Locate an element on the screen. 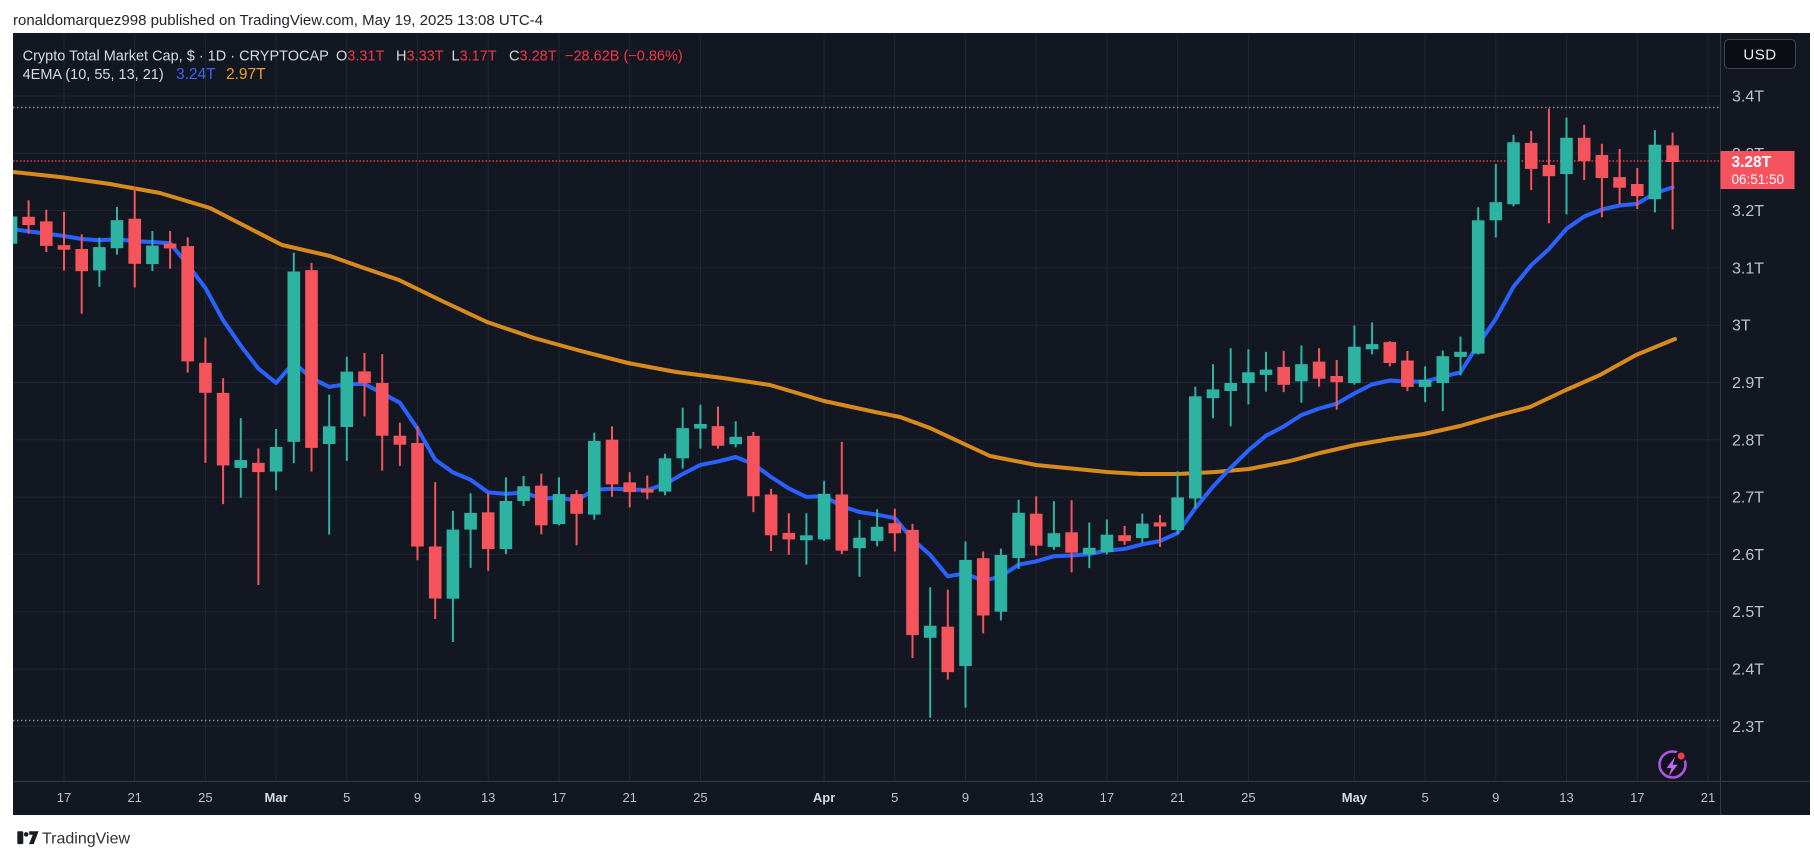 Image resolution: width=1814 pixels, height=865 pixels. svg-text: USD is located at coordinates (1759, 55).